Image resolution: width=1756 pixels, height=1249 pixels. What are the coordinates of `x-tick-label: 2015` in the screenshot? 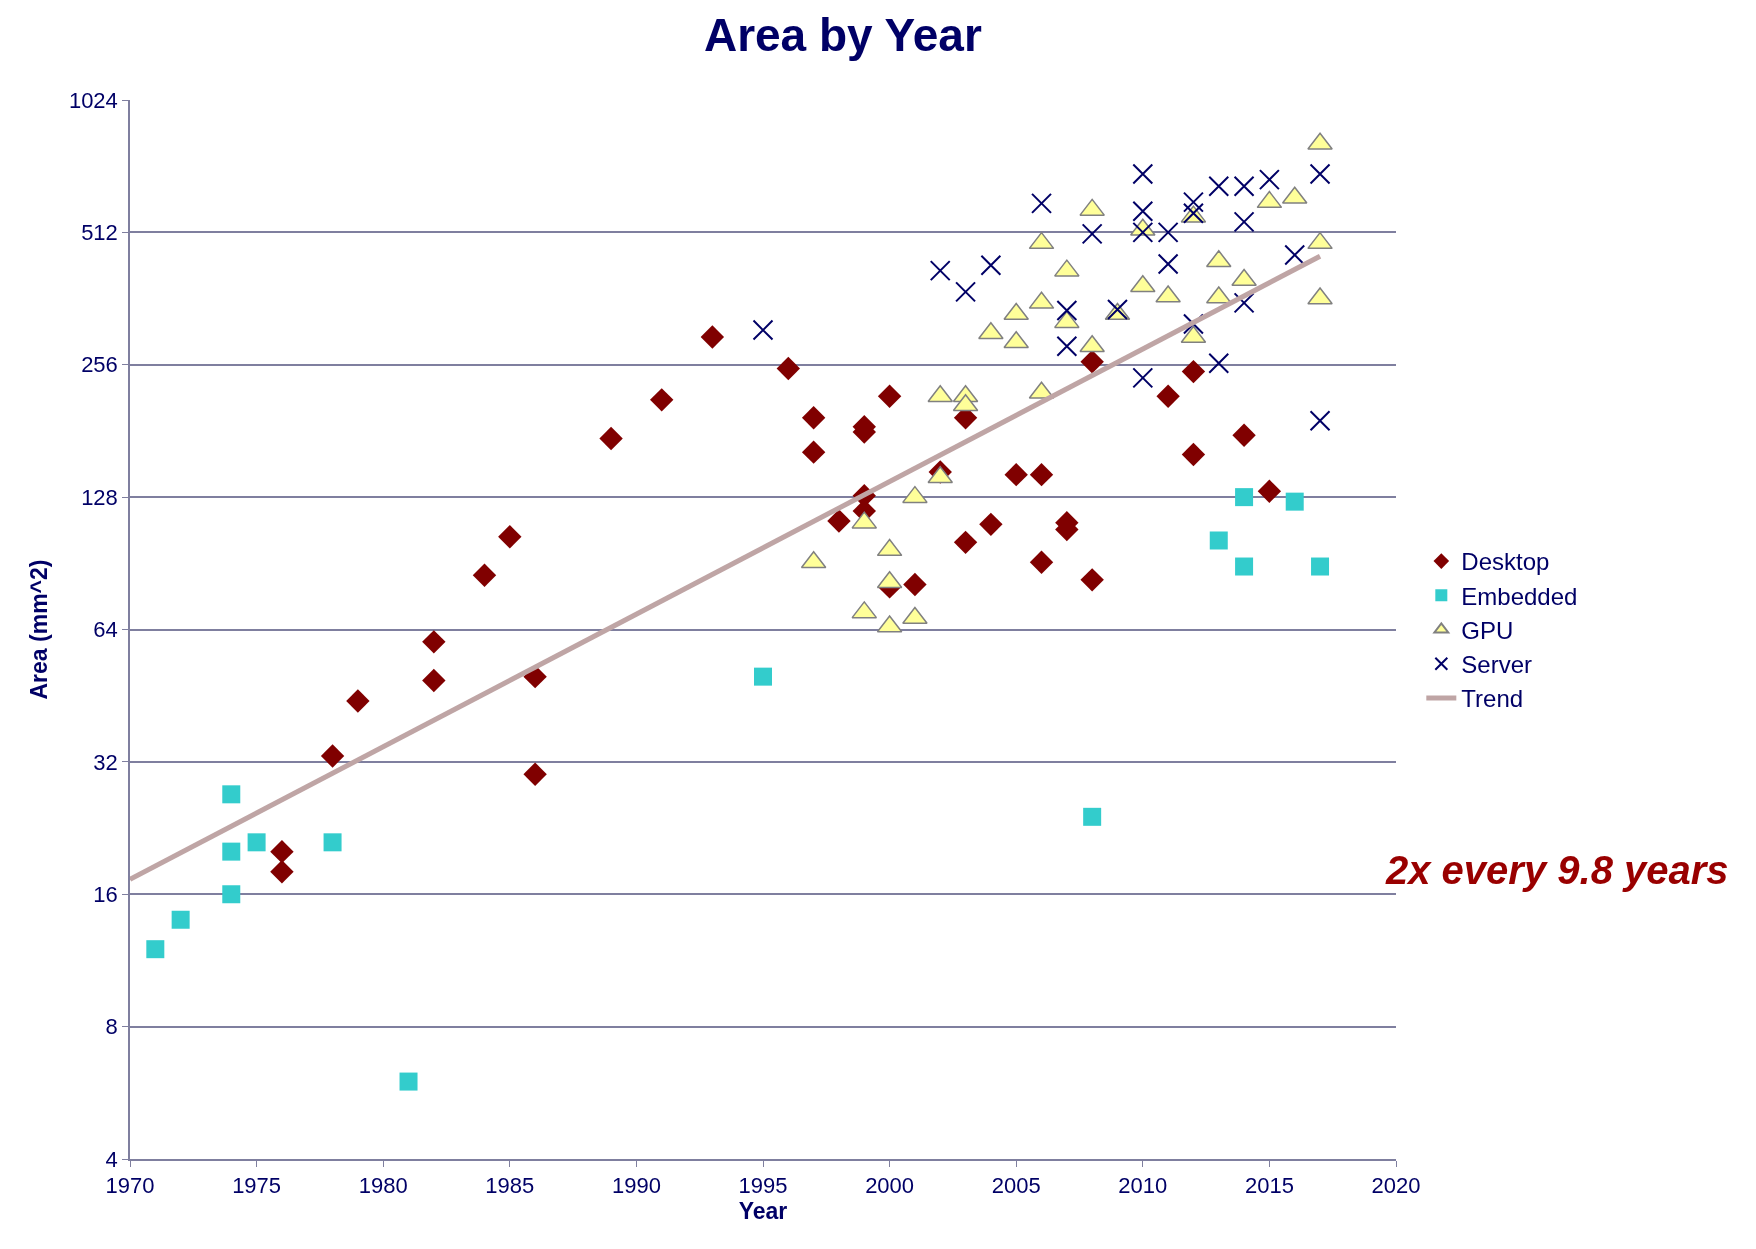 It's located at (1269, 1186).